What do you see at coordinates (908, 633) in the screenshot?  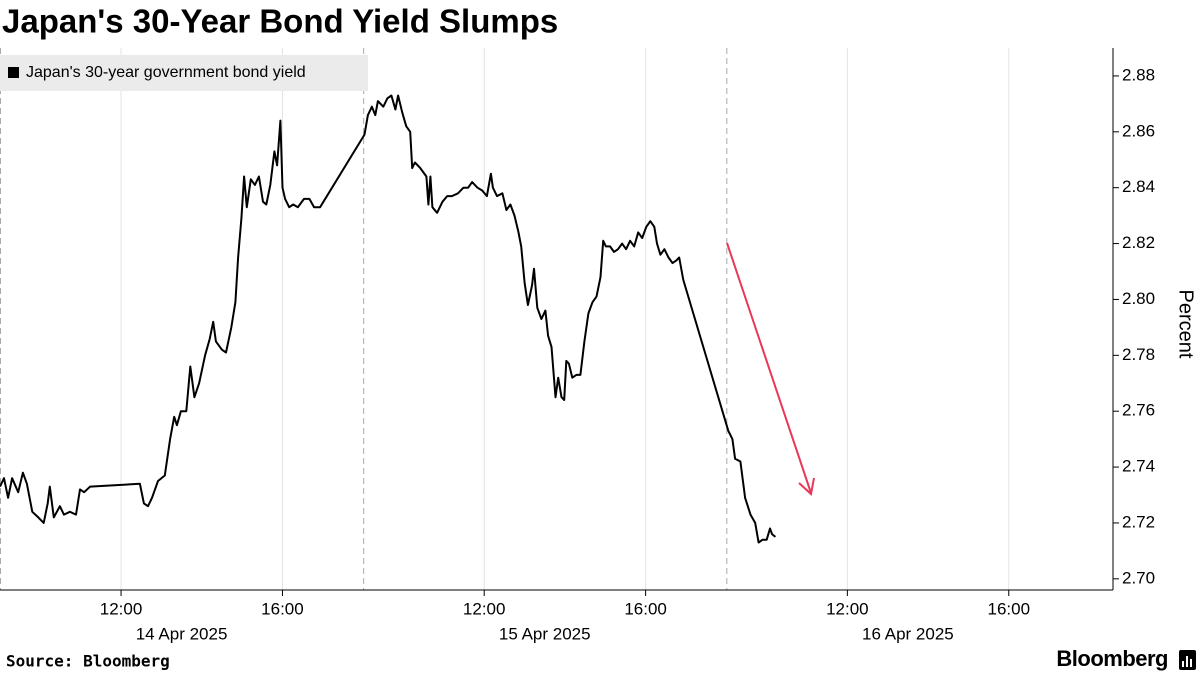 I see `date-label: 16 Apr 2025` at bounding box center [908, 633].